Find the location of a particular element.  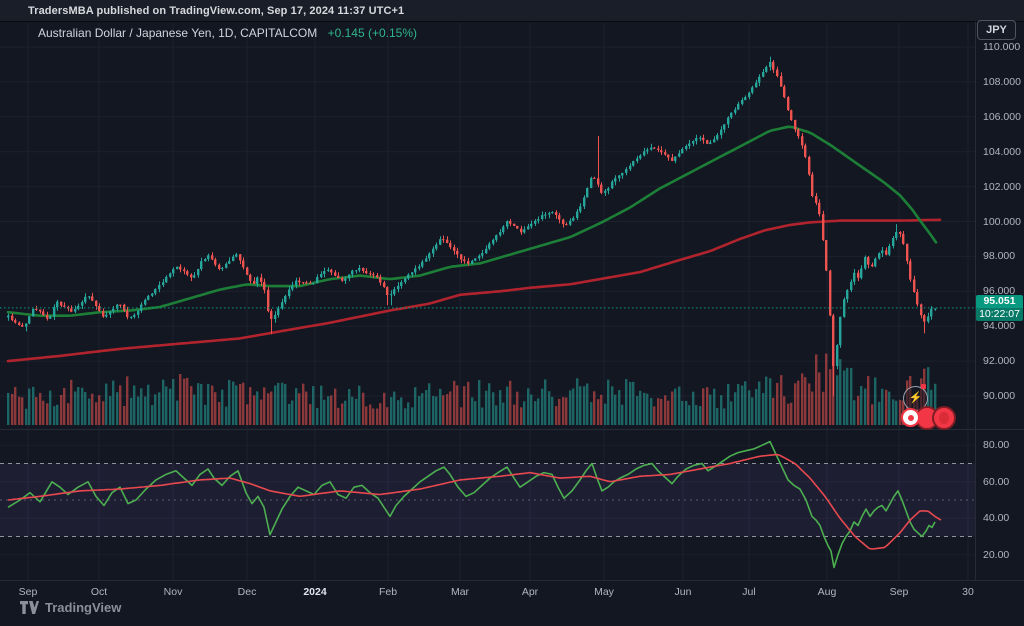

price-tick-label: 106.000 is located at coordinates (1002, 116).